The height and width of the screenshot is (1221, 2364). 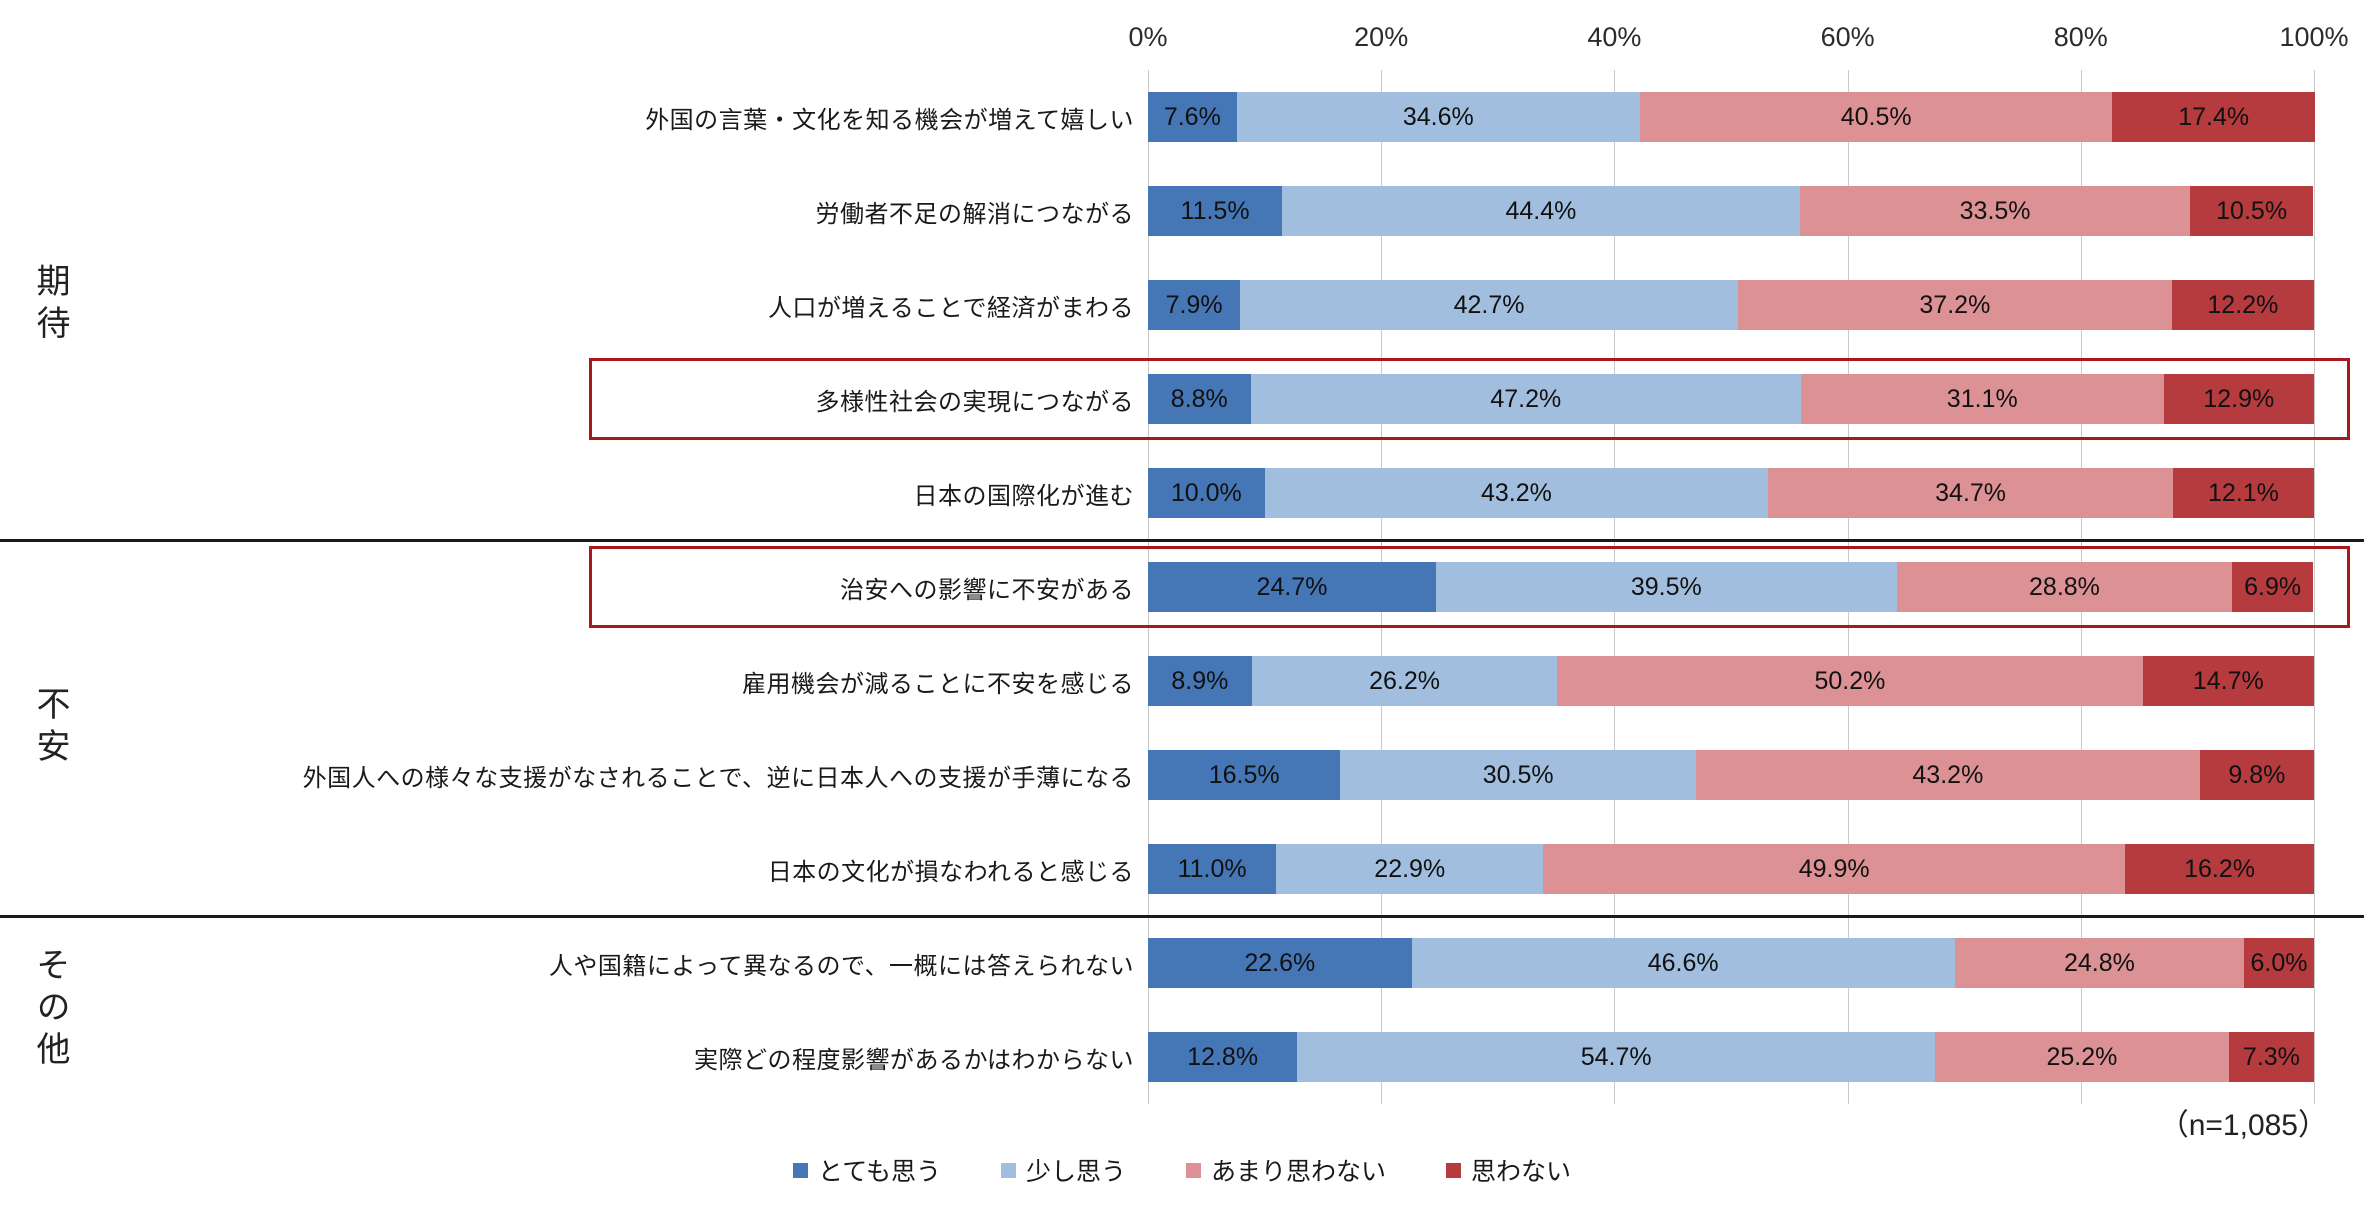 I want to click on axis-tick-label: 80%, so click(x=2080, y=37).